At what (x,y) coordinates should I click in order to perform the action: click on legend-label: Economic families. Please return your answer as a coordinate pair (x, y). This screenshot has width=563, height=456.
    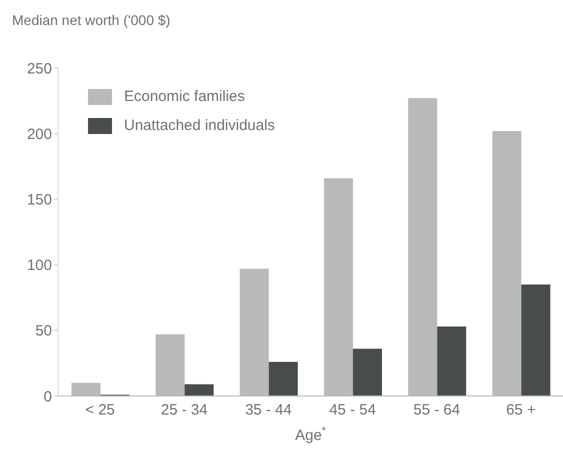
    Looking at the image, I should click on (184, 96).